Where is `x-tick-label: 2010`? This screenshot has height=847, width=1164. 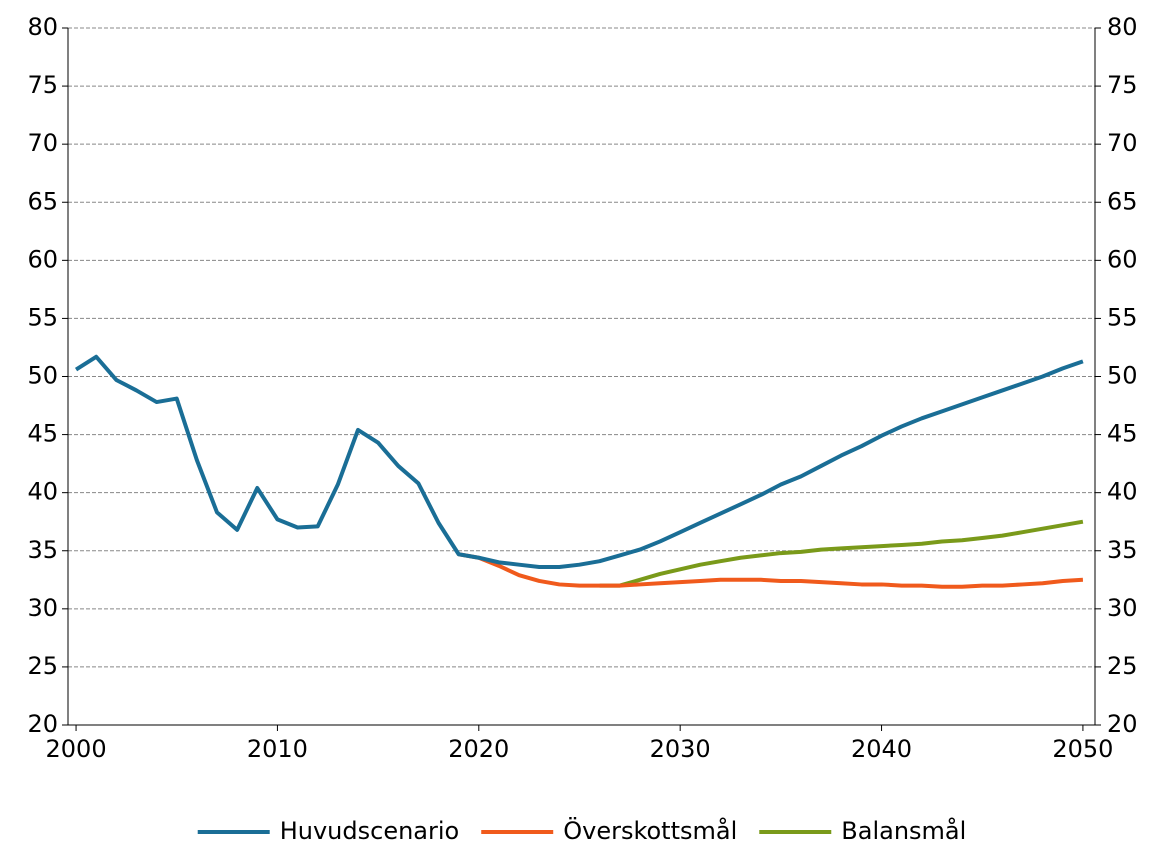
x-tick-label: 2010 is located at coordinates (277, 749).